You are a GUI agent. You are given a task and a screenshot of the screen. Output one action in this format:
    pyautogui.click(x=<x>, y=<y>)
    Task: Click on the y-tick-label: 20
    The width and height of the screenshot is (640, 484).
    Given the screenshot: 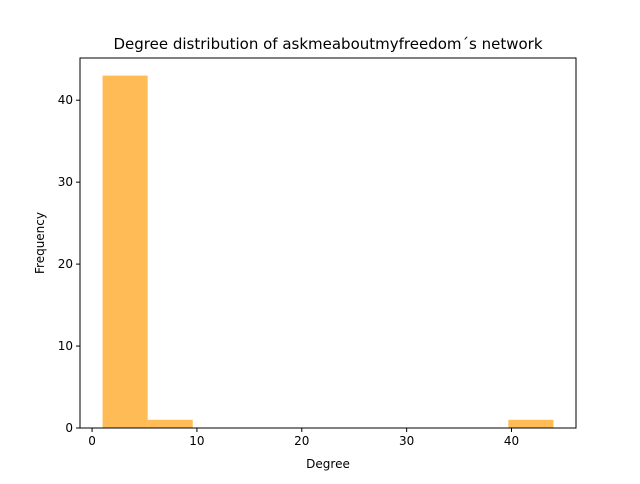 What is the action you would take?
    pyautogui.click(x=65, y=264)
    